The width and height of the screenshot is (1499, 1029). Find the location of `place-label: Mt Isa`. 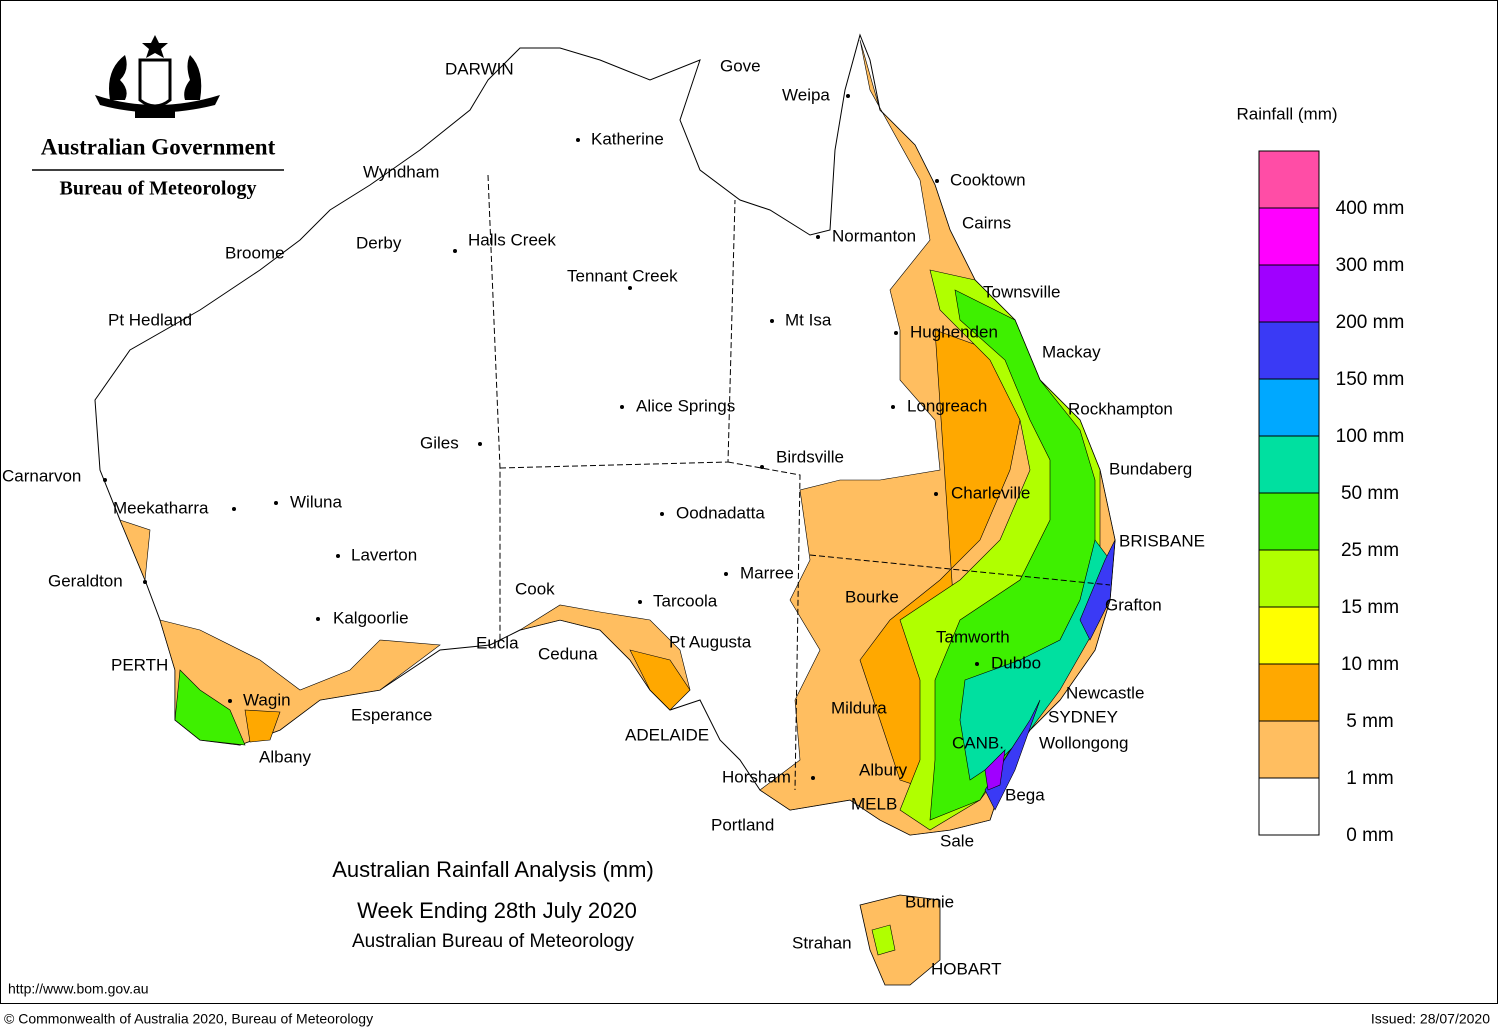

place-label: Mt Isa is located at coordinates (808, 319).